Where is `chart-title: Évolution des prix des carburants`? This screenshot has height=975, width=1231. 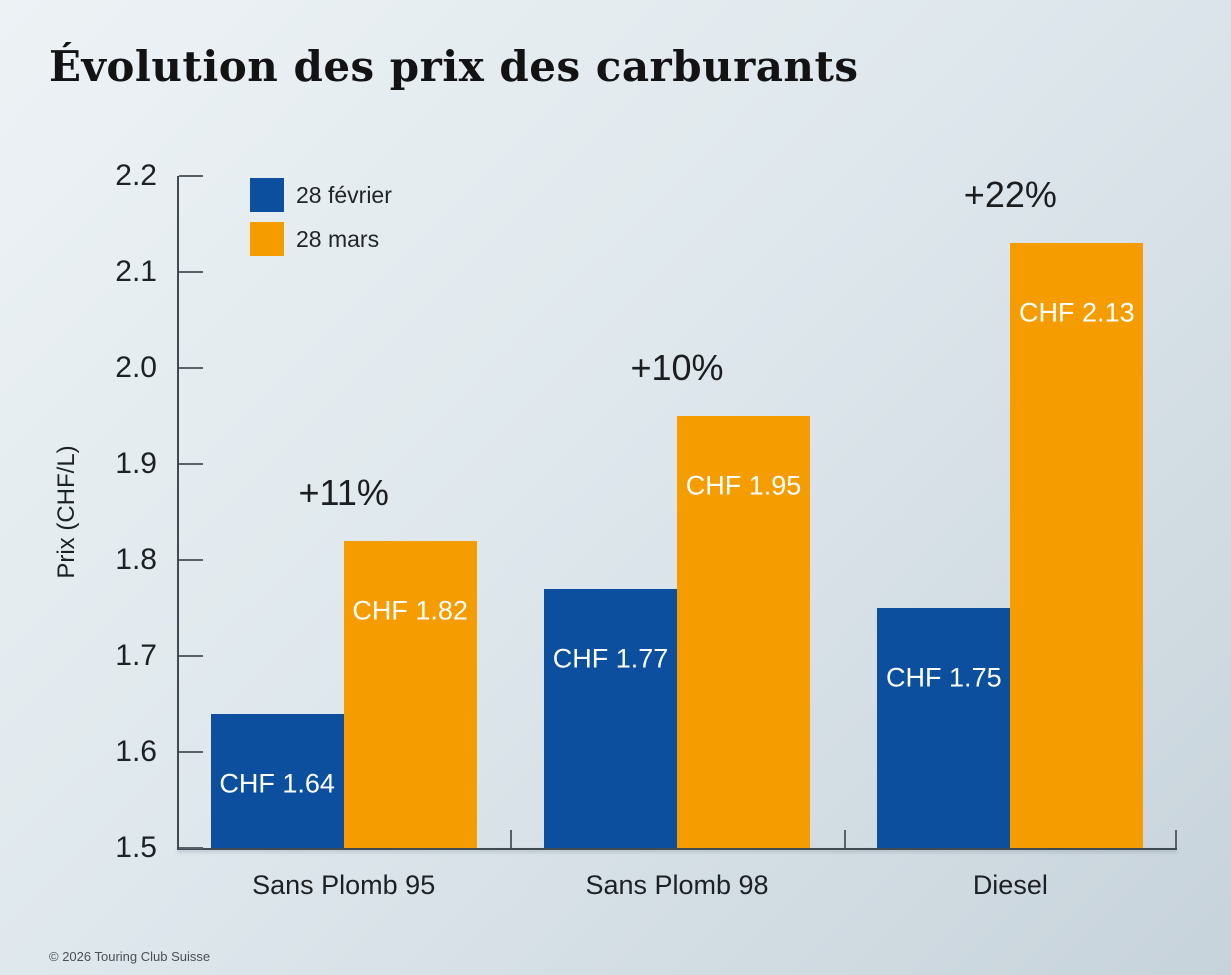 chart-title: Évolution des prix des carburants is located at coordinates (454, 66).